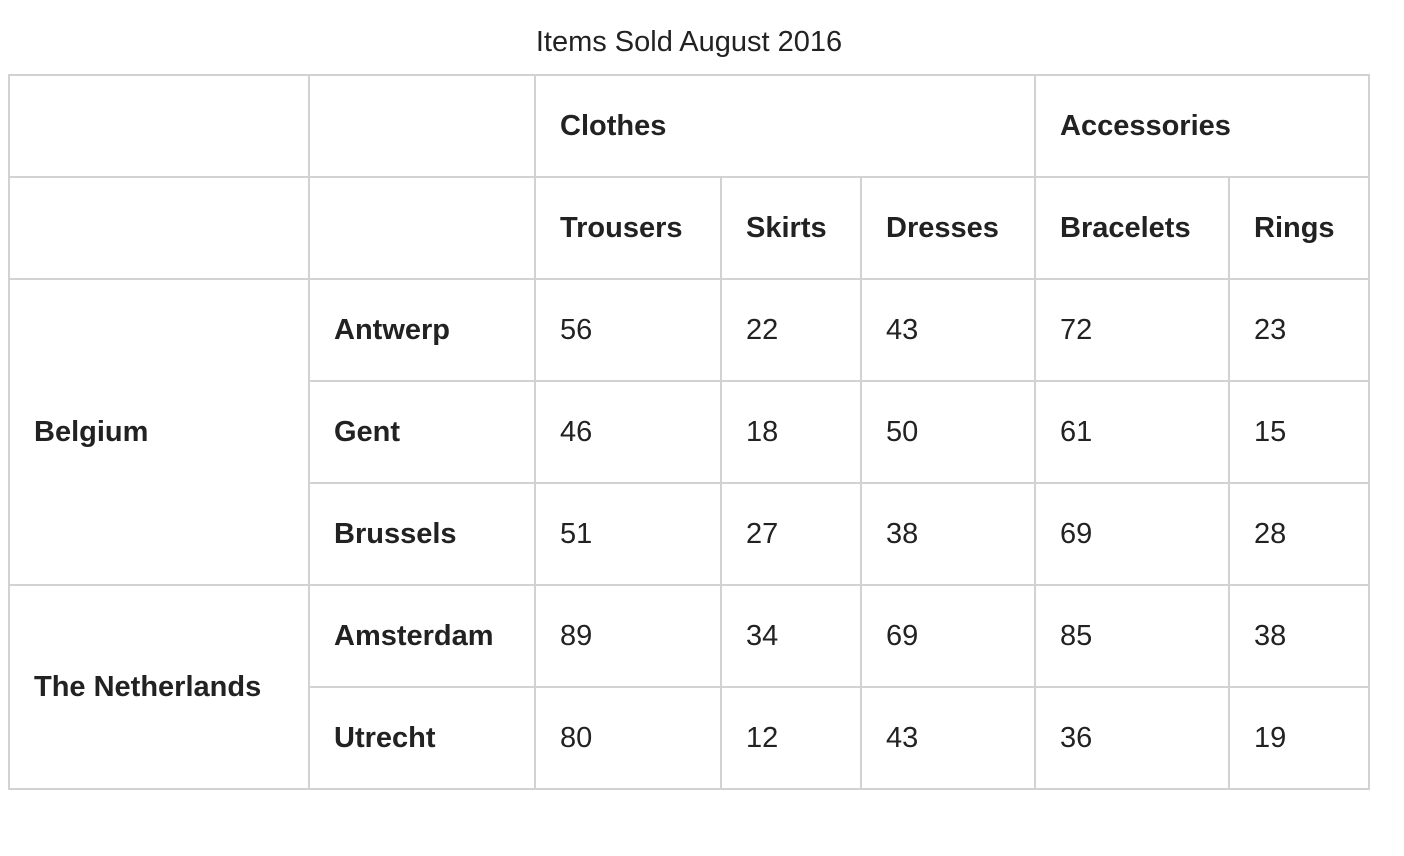 Image resolution: width=1404 pixels, height=856 pixels. Describe the element at coordinates (628, 330) in the screenshot. I see `data-cell: 56` at that location.